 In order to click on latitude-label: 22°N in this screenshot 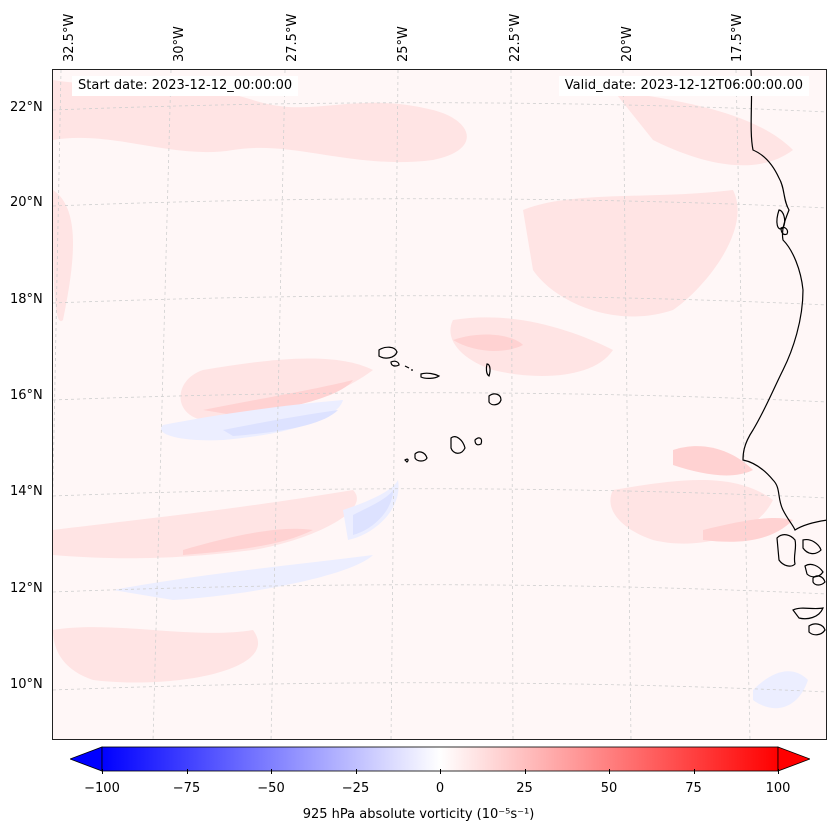, I will do `click(26, 107)`.